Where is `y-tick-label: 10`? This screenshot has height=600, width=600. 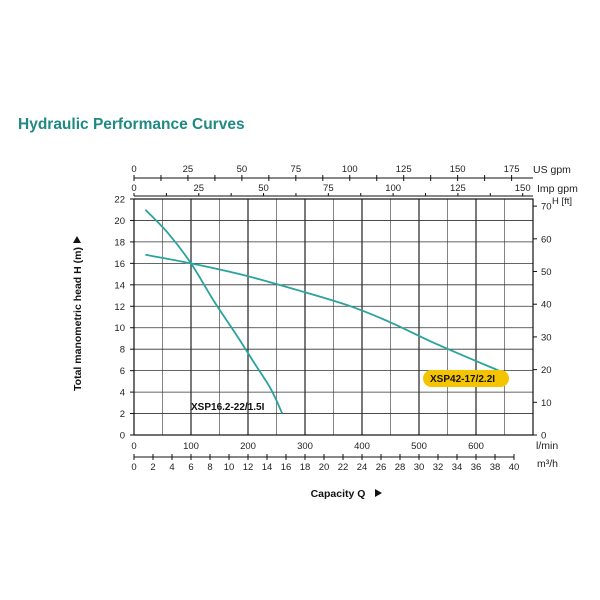
y-tick-label: 10 is located at coordinates (119, 328).